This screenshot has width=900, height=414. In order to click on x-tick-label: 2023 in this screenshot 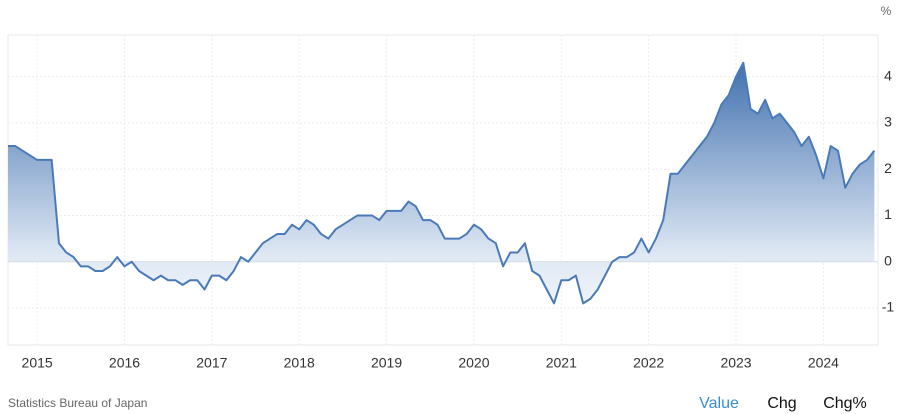, I will do `click(735, 363)`.